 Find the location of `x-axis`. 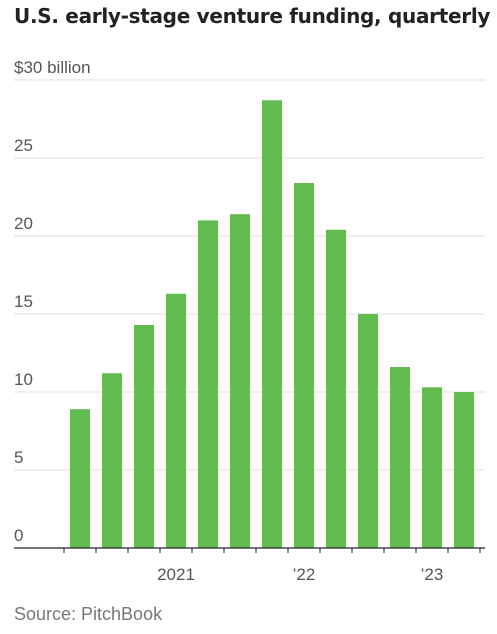

x-axis is located at coordinates (249, 550).